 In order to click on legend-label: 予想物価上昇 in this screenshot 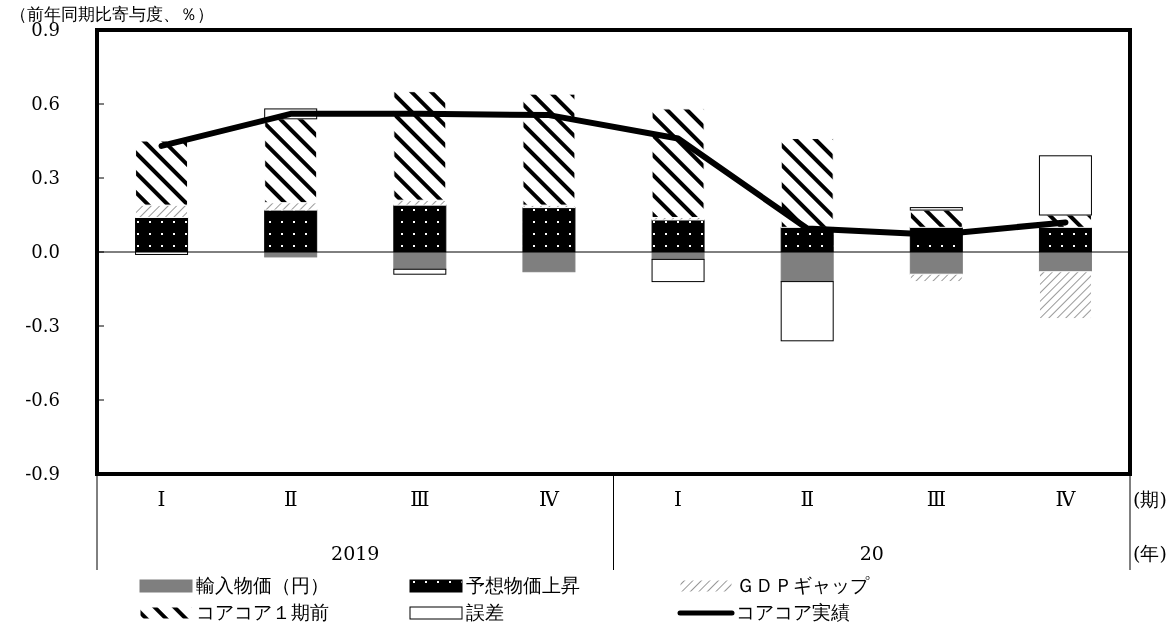, I will do `click(523, 585)`.